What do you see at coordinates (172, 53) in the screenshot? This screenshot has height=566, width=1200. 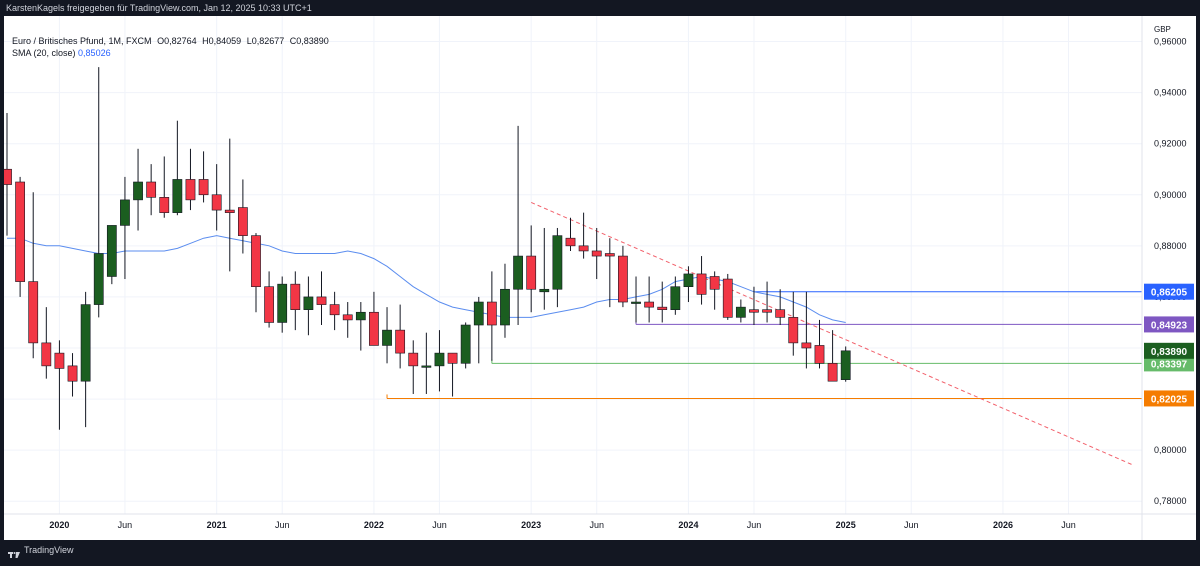 I see `legend-sma-row: SMA (20, close) 0,85026` at bounding box center [172, 53].